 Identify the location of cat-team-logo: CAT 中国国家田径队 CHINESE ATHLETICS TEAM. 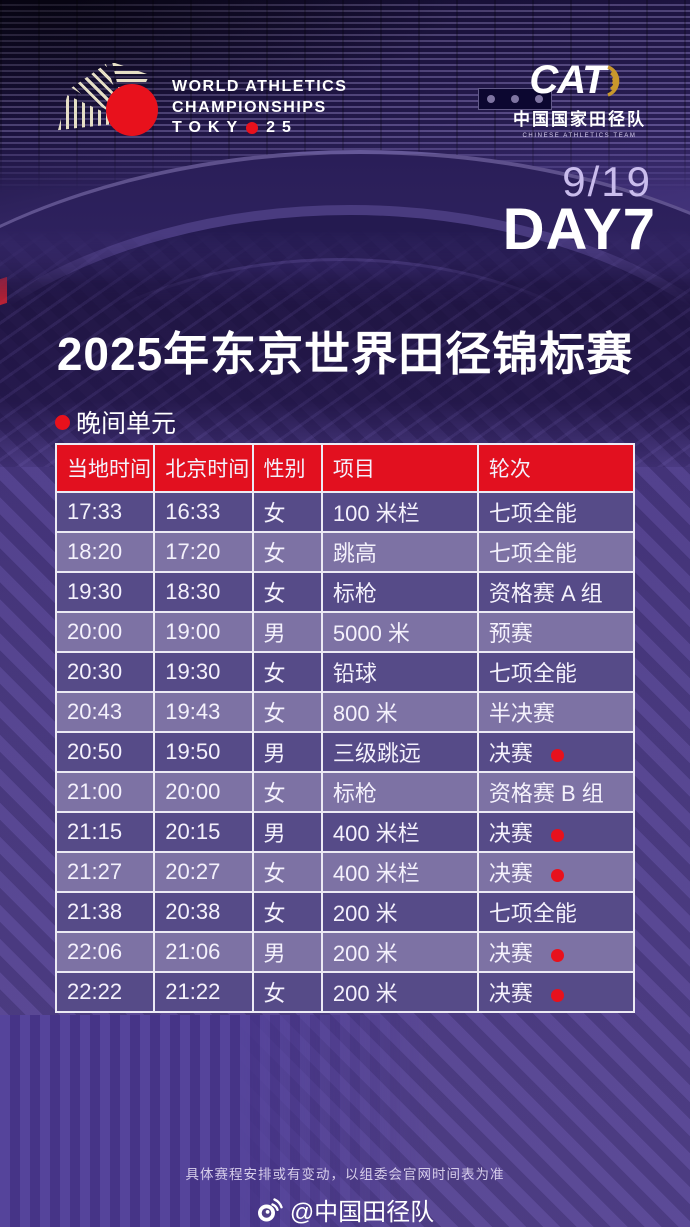
(579, 98).